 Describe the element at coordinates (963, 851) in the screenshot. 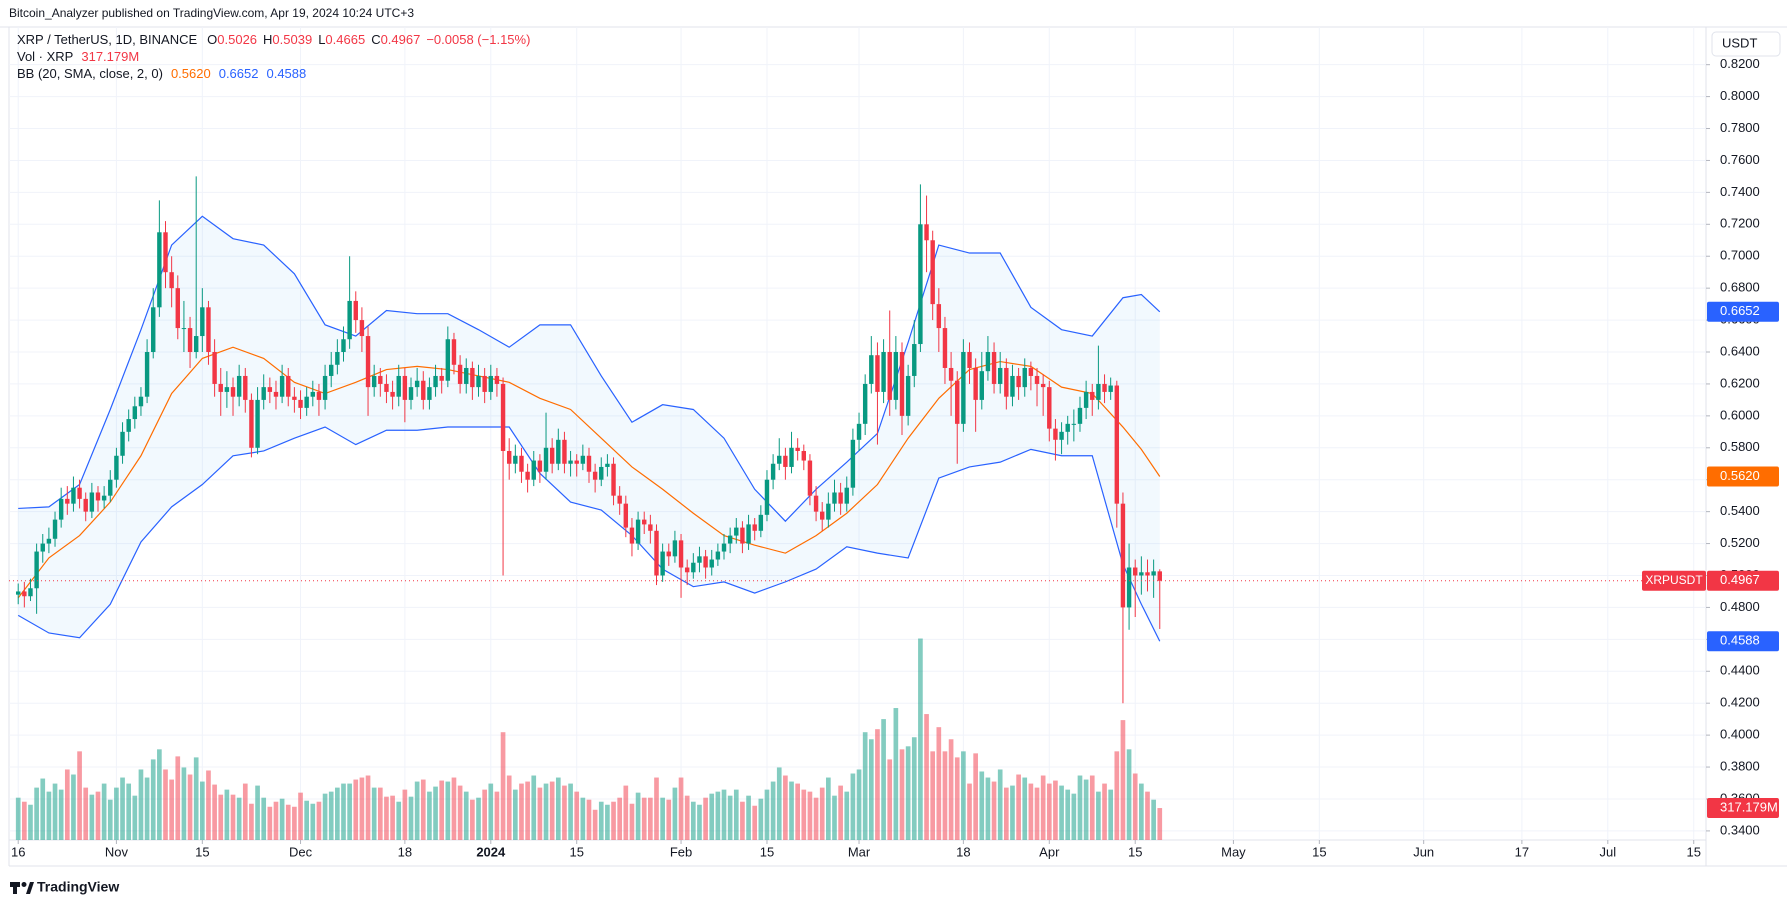

I see `x-tick-label: 18` at that location.